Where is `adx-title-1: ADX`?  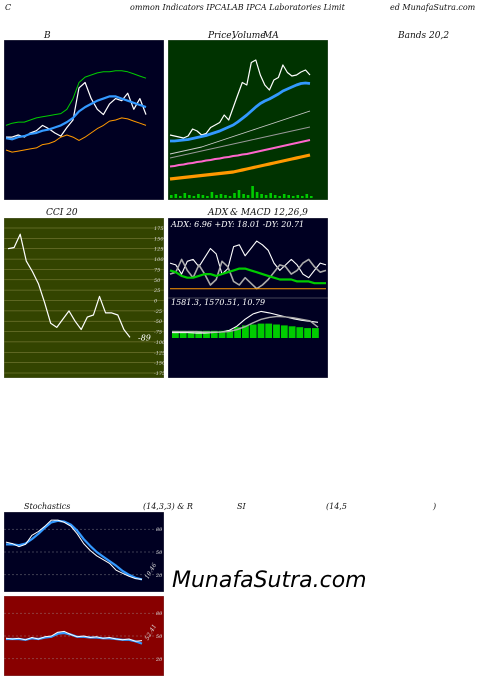
adx-title-1: ADX is located at coordinates (218, 213).